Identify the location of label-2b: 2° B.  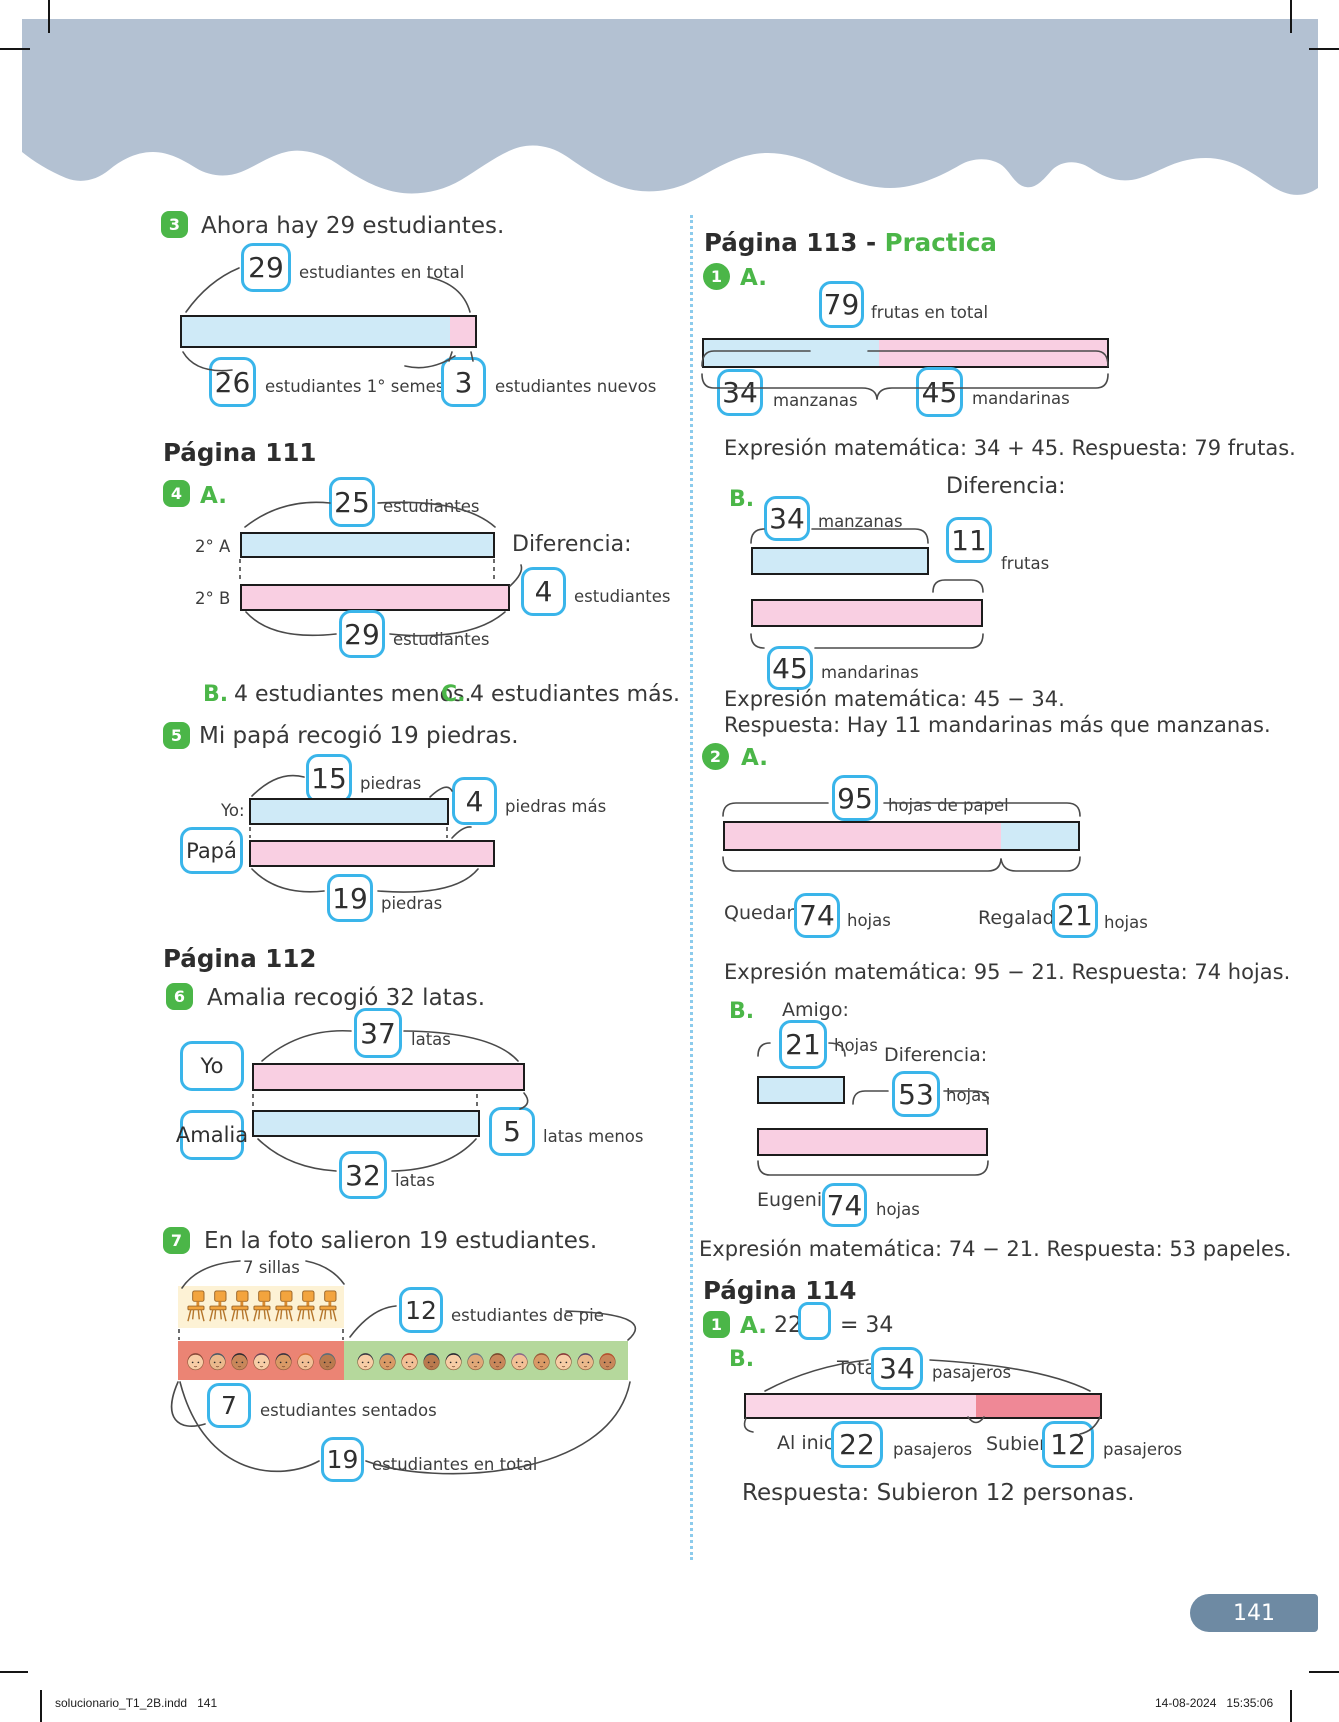
(213, 598).